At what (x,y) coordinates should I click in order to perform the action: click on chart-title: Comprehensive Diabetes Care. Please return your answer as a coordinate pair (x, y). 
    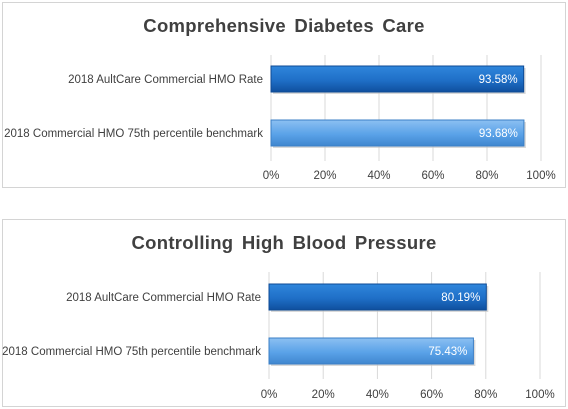
    Looking at the image, I should click on (284, 25).